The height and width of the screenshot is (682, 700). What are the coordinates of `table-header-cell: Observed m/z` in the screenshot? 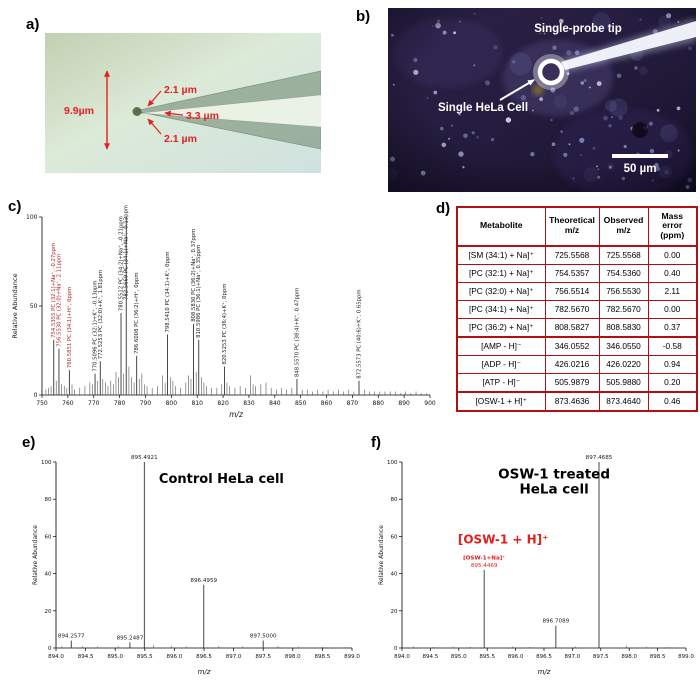 It's located at (623, 226).